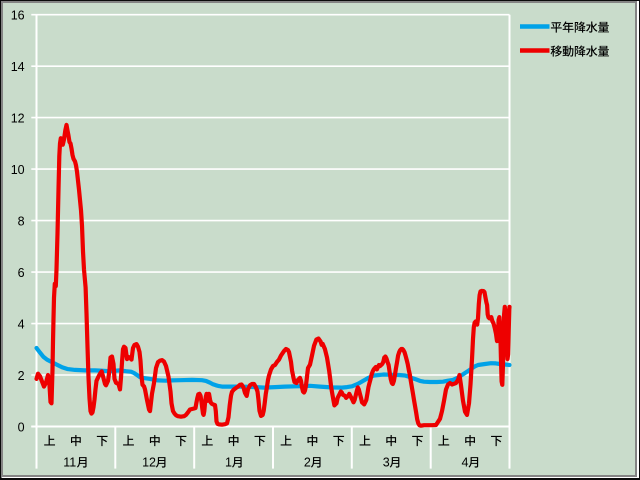 Image resolution: width=640 pixels, height=480 pixels. I want to click on svg-text: 11, so click(69, 462).